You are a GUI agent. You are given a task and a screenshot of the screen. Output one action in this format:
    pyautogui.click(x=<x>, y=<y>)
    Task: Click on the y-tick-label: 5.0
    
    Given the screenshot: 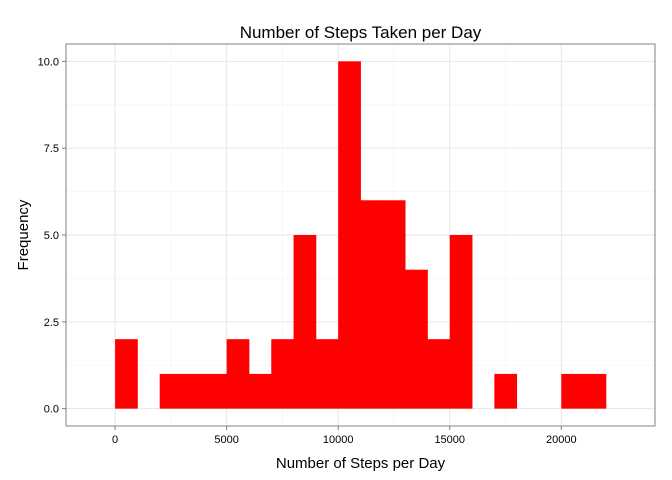 What is the action you would take?
    pyautogui.click(x=51, y=236)
    